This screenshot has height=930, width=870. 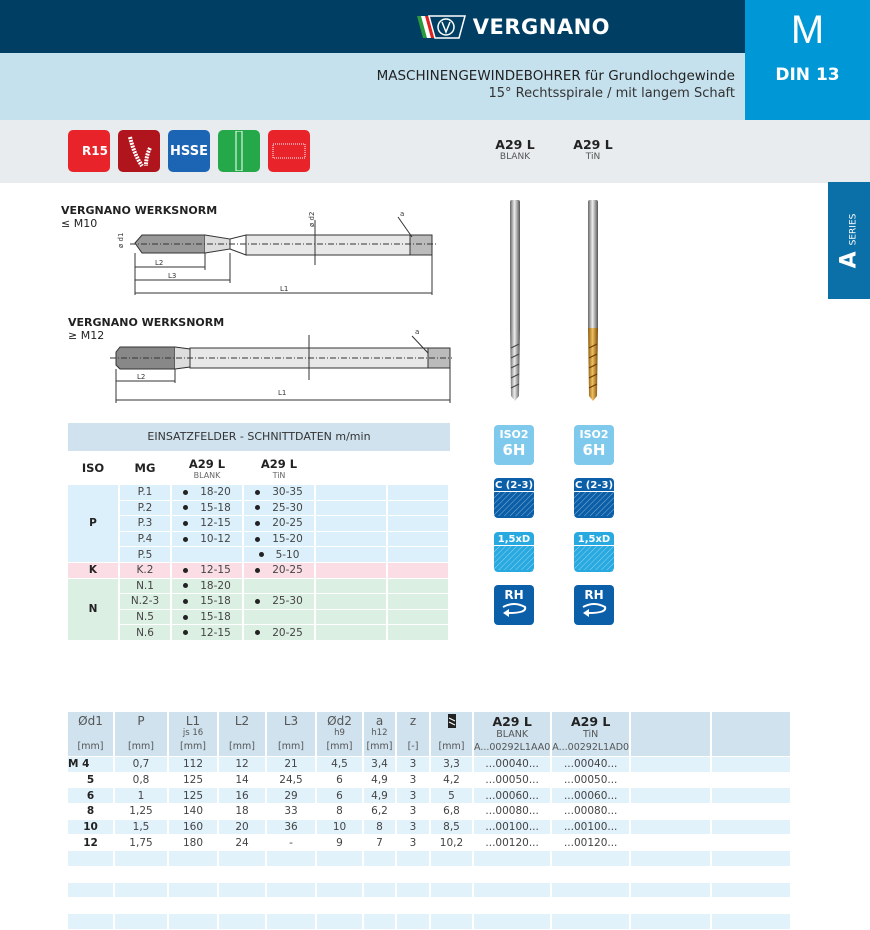 What do you see at coordinates (593, 149) in the screenshot?
I see `product-header-tin: A29 L TiN` at bounding box center [593, 149].